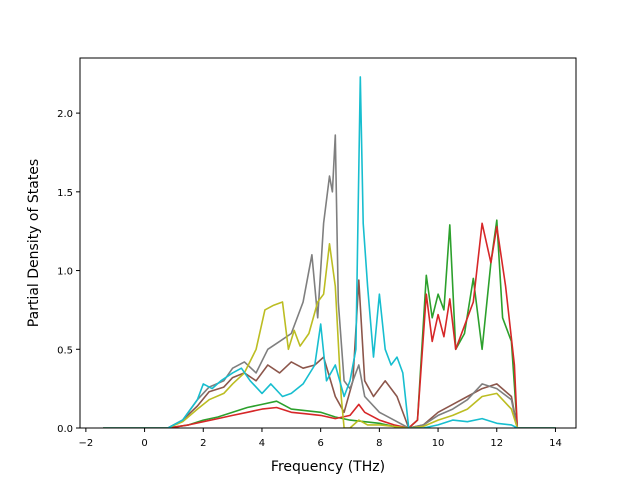  Describe the element at coordinates (328, 467) in the screenshot. I see `x-axis-label: Frequency (THz)` at that location.